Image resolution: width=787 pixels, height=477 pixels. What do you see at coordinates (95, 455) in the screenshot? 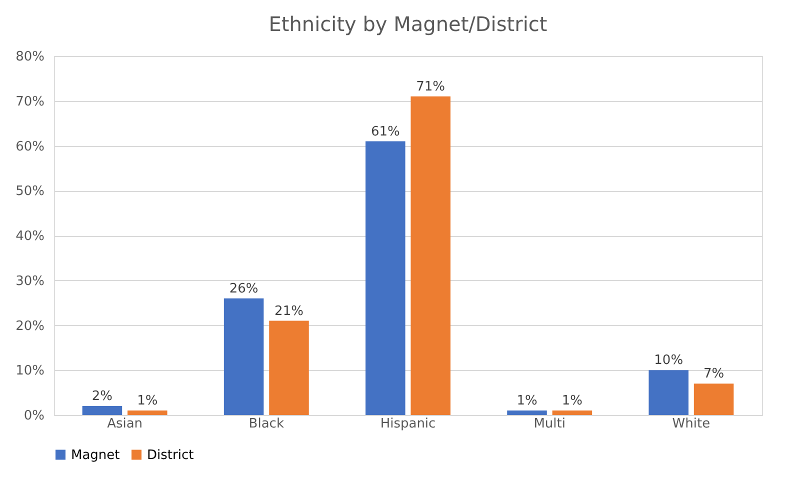
I see `legend-label: Magnet` at bounding box center [95, 455].